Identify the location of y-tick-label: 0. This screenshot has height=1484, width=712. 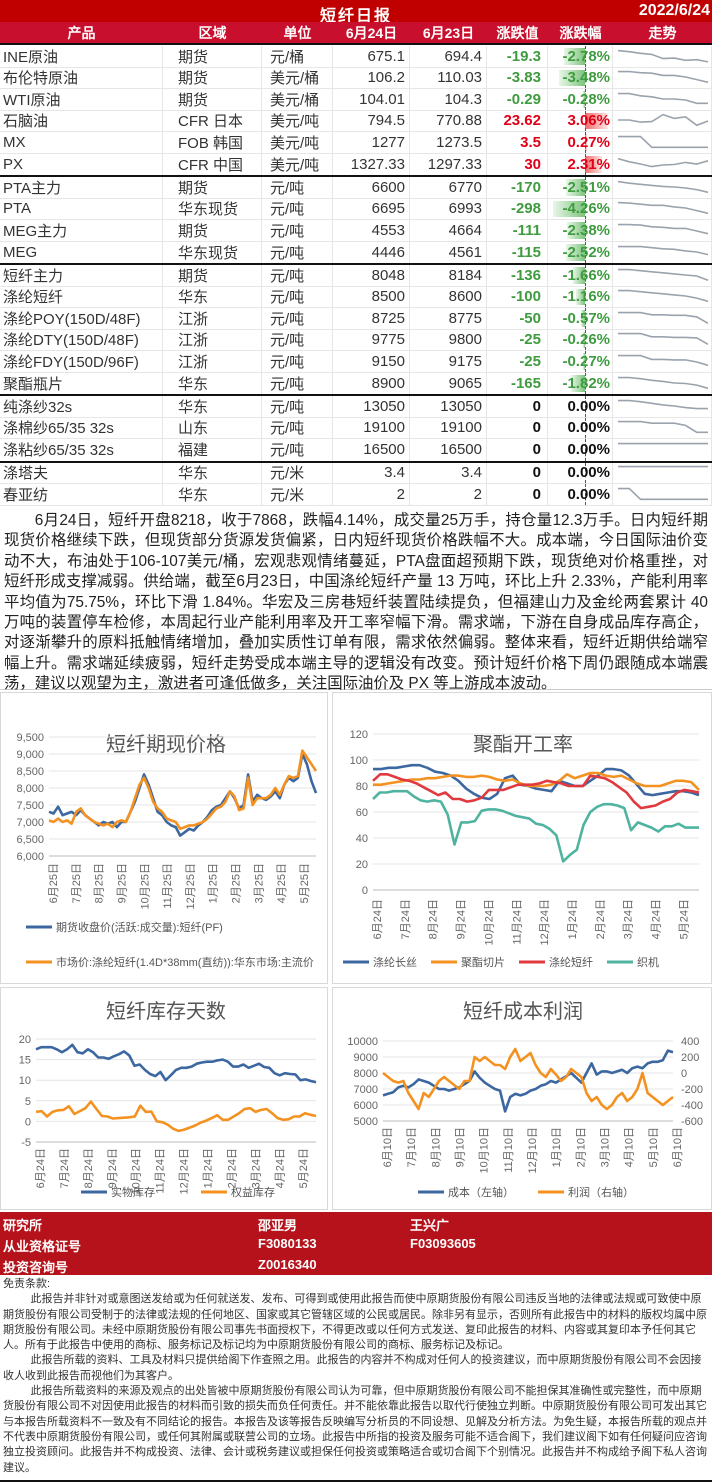
(365, 891).